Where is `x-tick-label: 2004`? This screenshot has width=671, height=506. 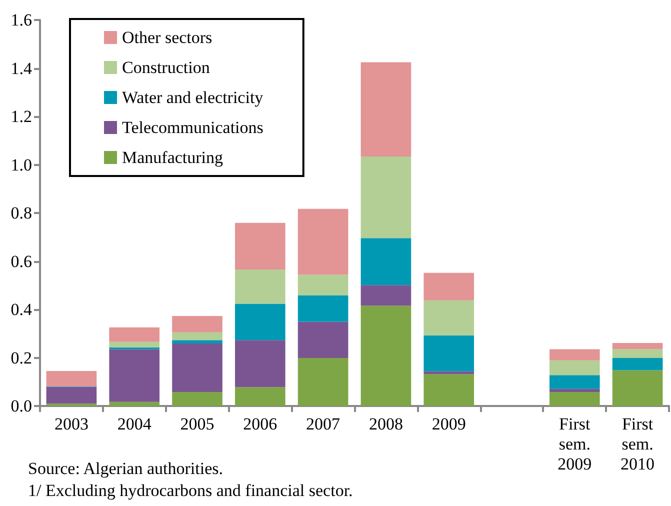
x-tick-label: 2004 is located at coordinates (134, 424).